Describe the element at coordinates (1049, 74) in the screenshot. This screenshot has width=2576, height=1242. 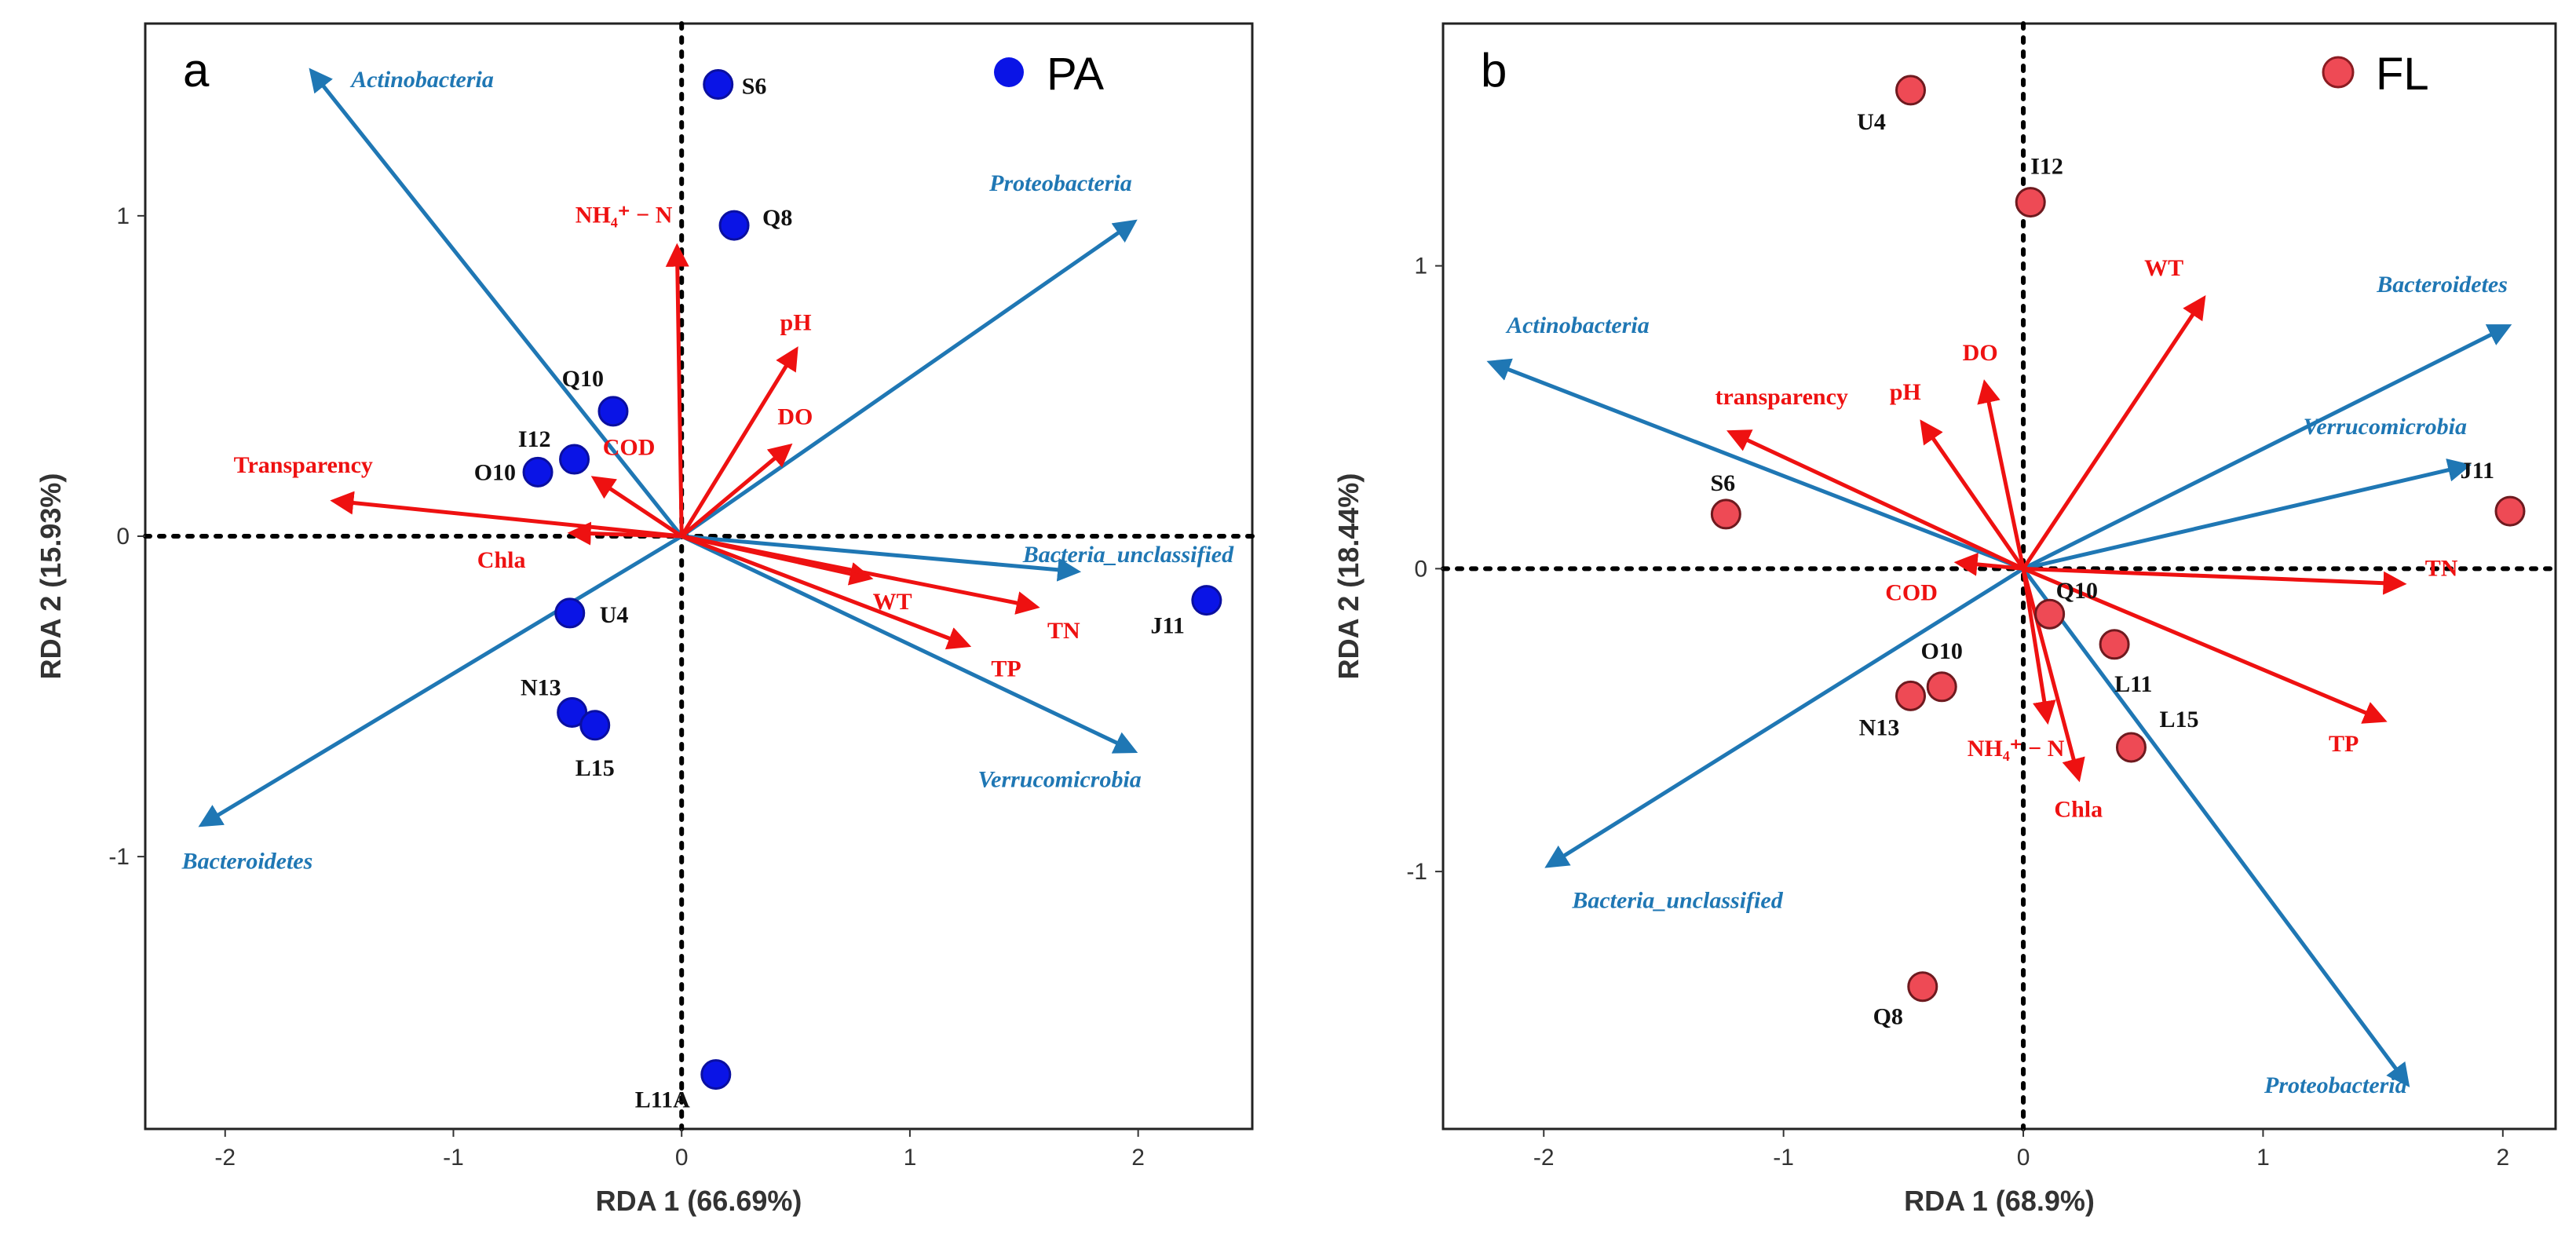
I see `legend: PA` at that location.